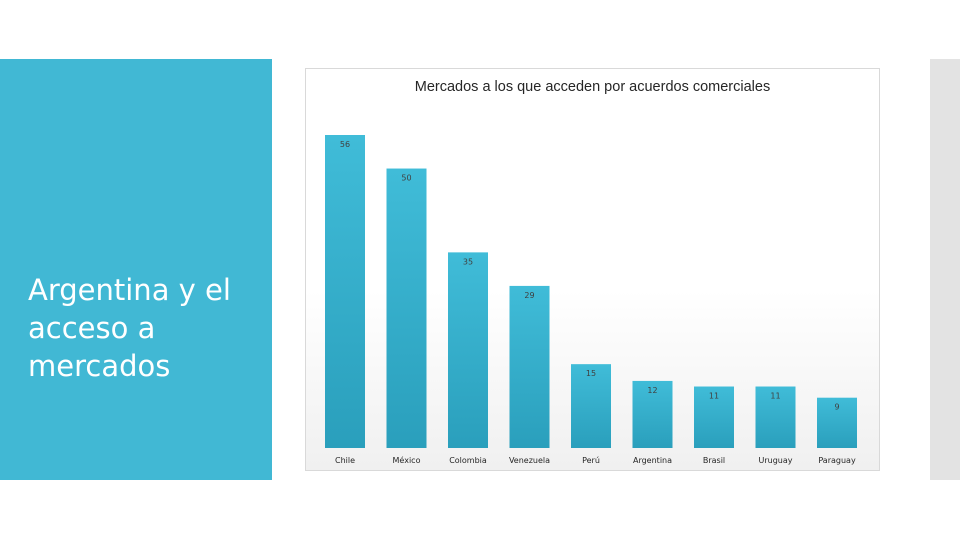 The image size is (960, 540). Describe the element at coordinates (129, 328) in the screenshot. I see `slide-title: Argentina y el acceso a mercados` at that location.